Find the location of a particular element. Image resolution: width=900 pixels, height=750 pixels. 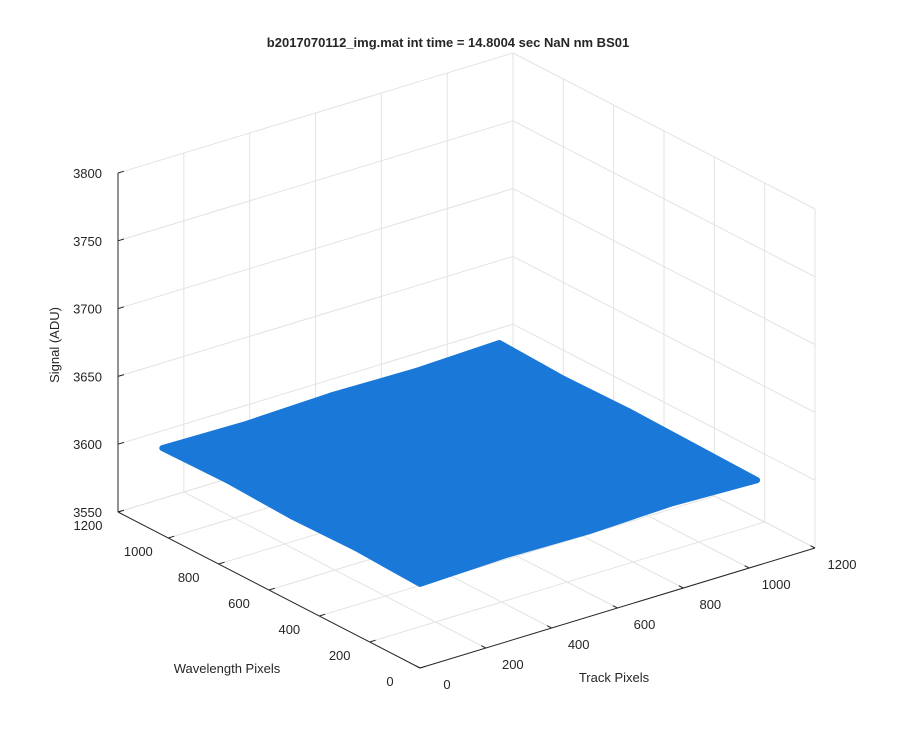

x-tick-label: 600 is located at coordinates (645, 624).